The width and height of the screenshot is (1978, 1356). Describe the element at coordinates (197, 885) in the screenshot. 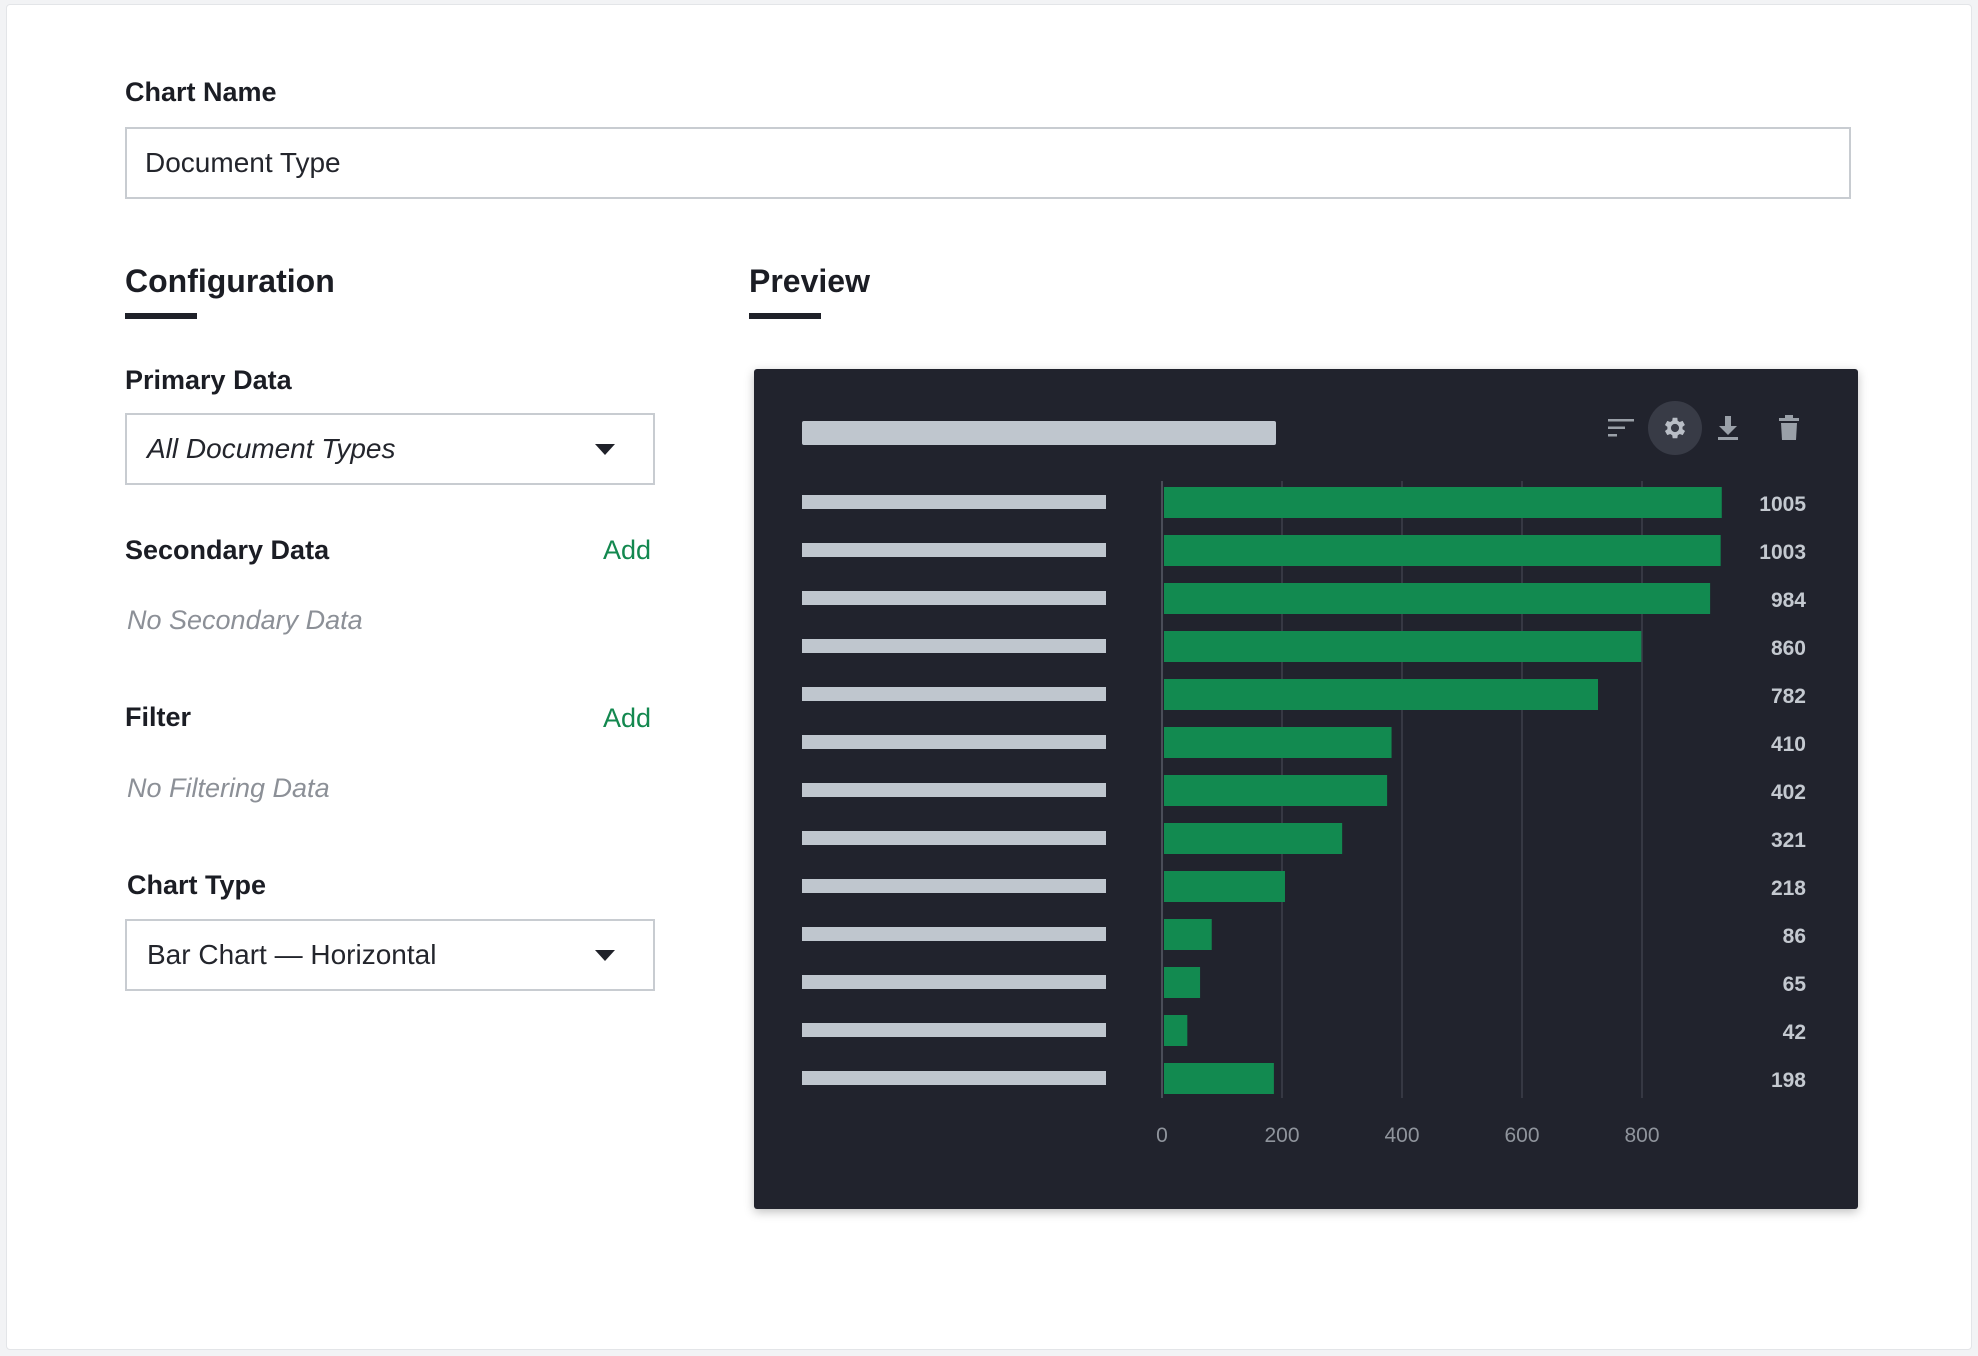

I see `chart-type-label: Chart Type` at that location.